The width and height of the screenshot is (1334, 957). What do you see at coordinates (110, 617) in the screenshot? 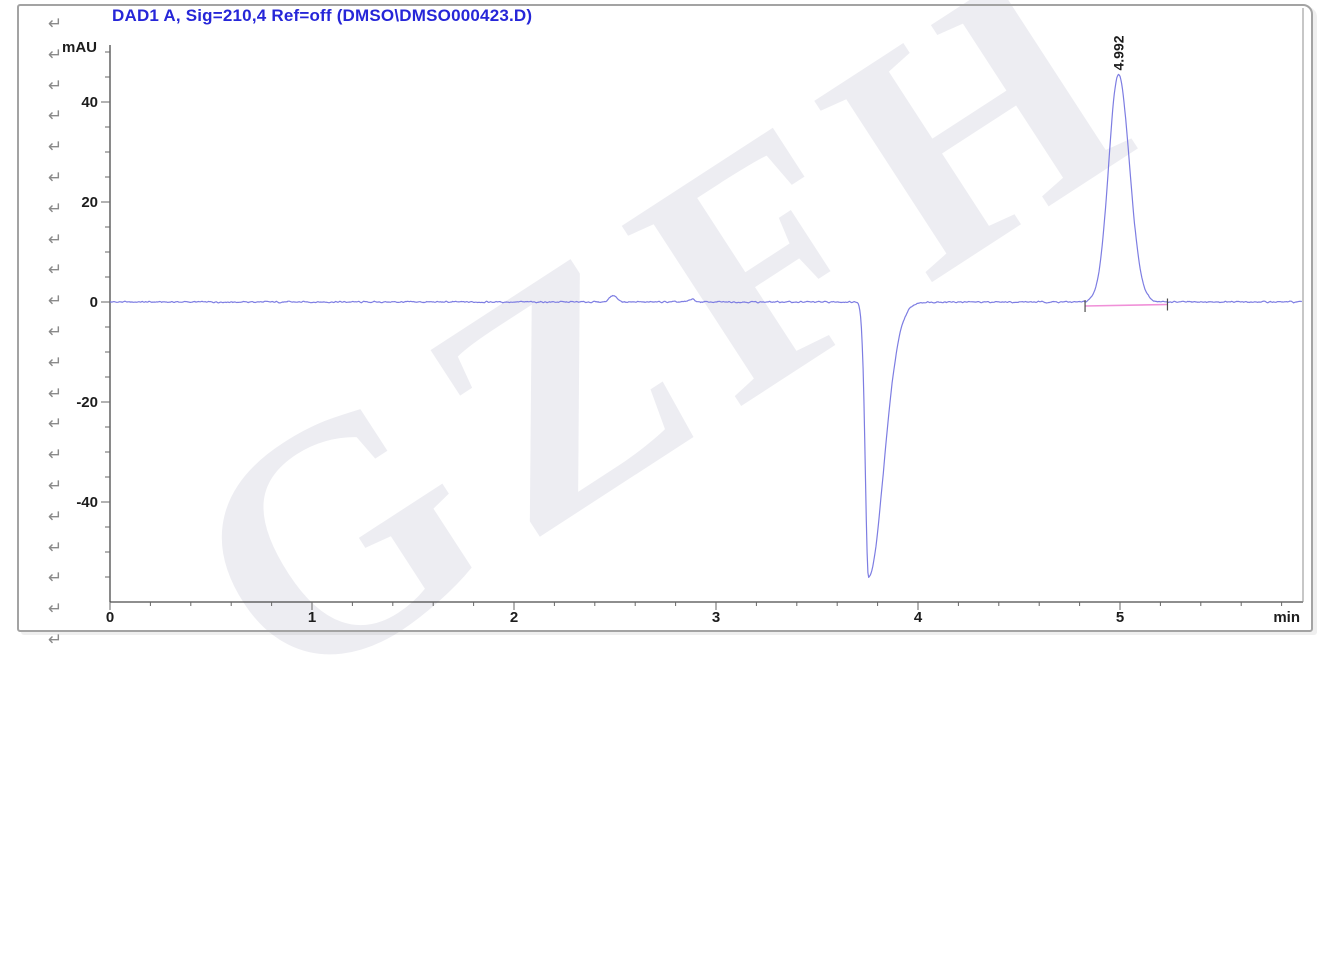
I see `x-tick-label: 0` at bounding box center [110, 617].